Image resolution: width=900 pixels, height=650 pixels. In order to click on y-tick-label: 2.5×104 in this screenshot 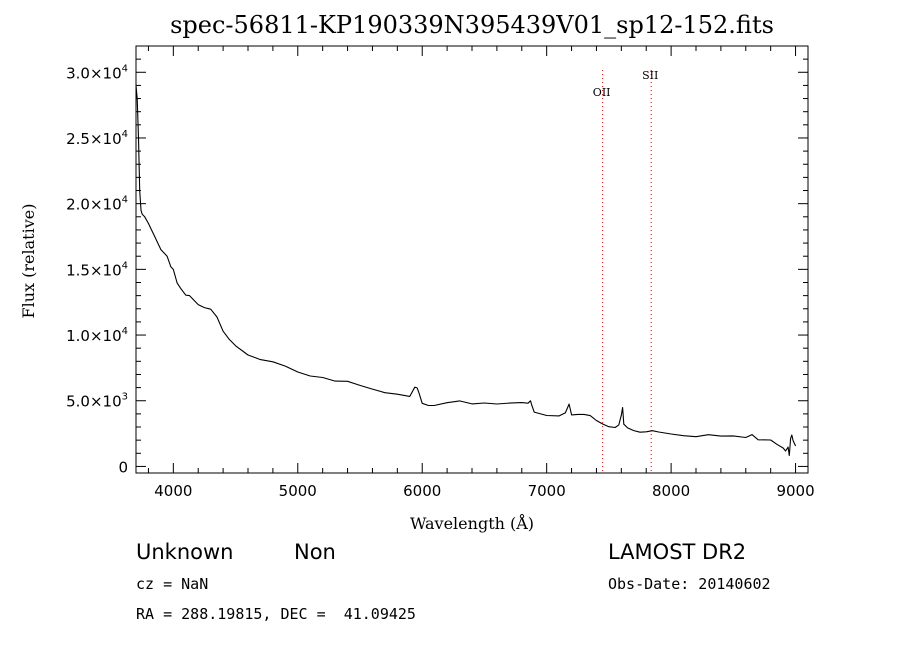, I will do `click(97, 138)`.